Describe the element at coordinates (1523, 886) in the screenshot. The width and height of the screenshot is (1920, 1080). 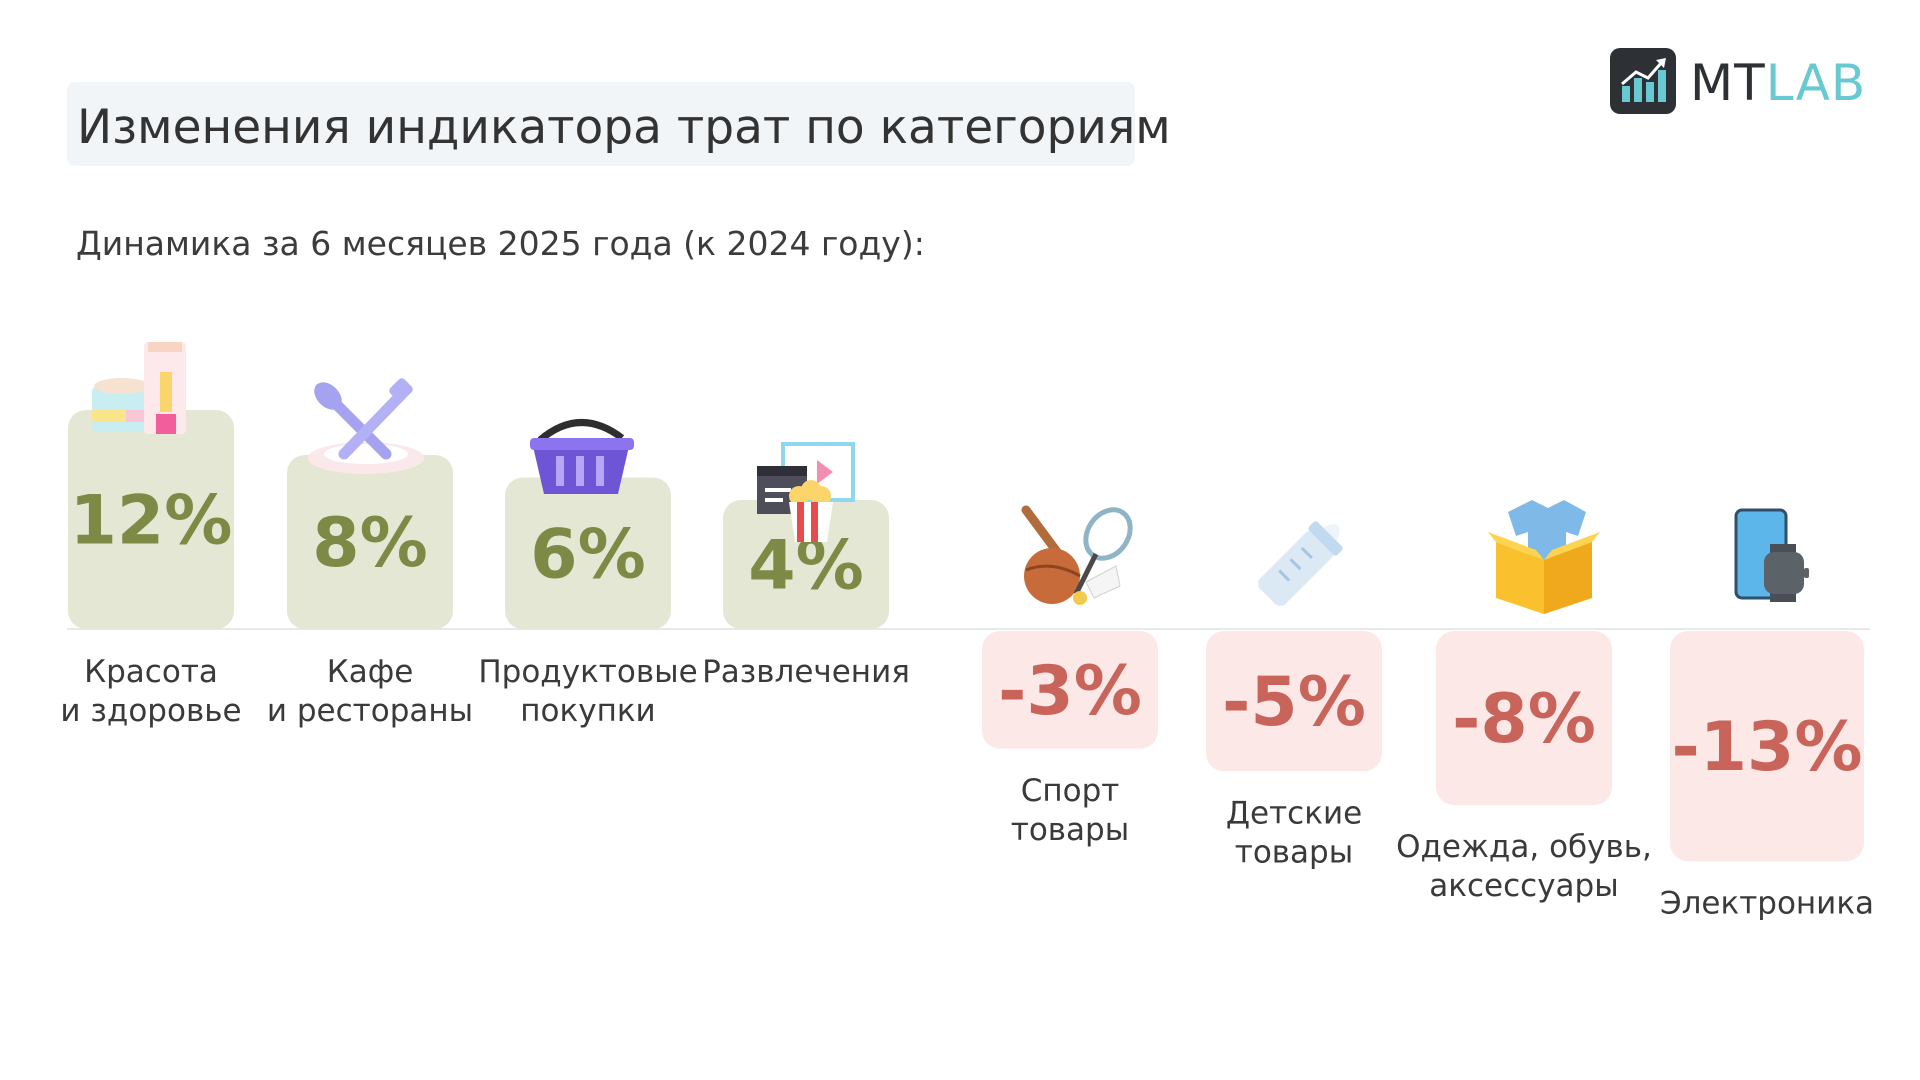
I see `category-label-7-line-2: аксессуары` at that location.